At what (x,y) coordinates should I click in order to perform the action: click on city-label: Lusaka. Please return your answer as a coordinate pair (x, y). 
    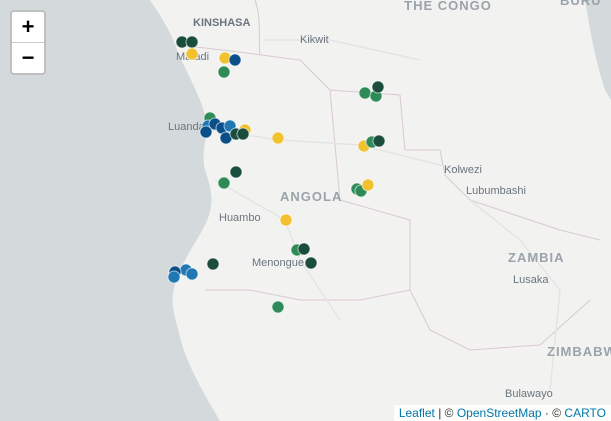
    Looking at the image, I should click on (531, 280).